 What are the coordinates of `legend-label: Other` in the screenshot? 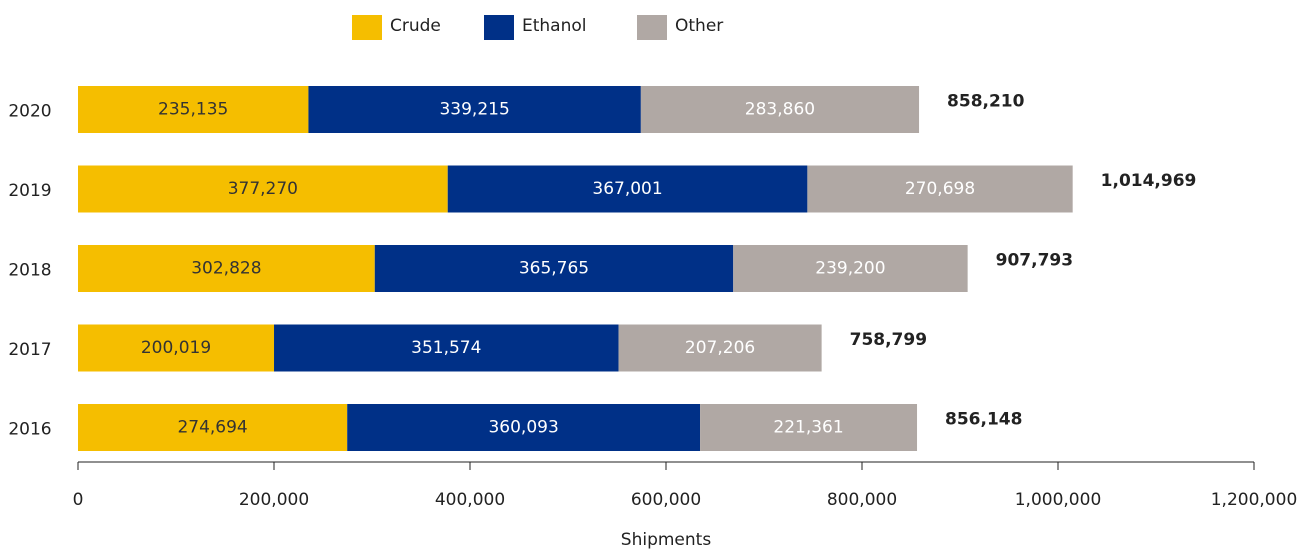 It's located at (699, 26).